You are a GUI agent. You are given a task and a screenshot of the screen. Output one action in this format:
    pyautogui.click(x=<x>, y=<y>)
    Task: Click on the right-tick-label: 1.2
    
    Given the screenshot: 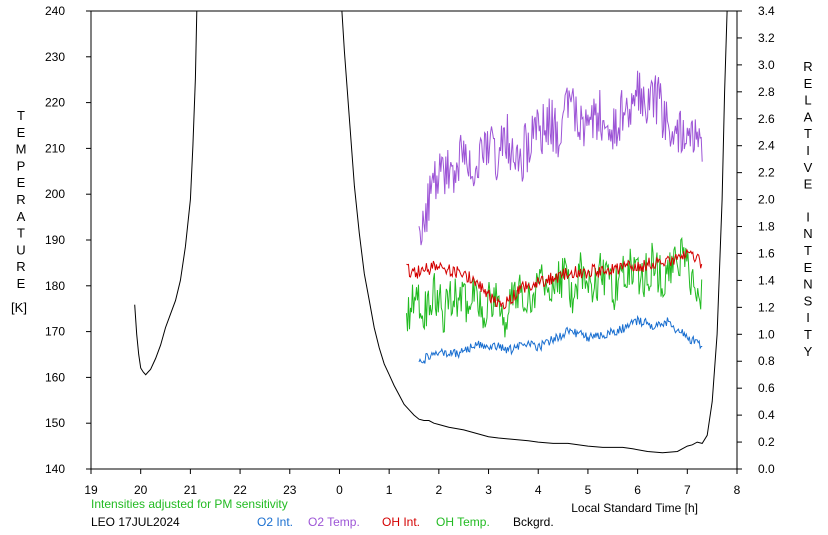 What is the action you would take?
    pyautogui.click(x=766, y=307)
    